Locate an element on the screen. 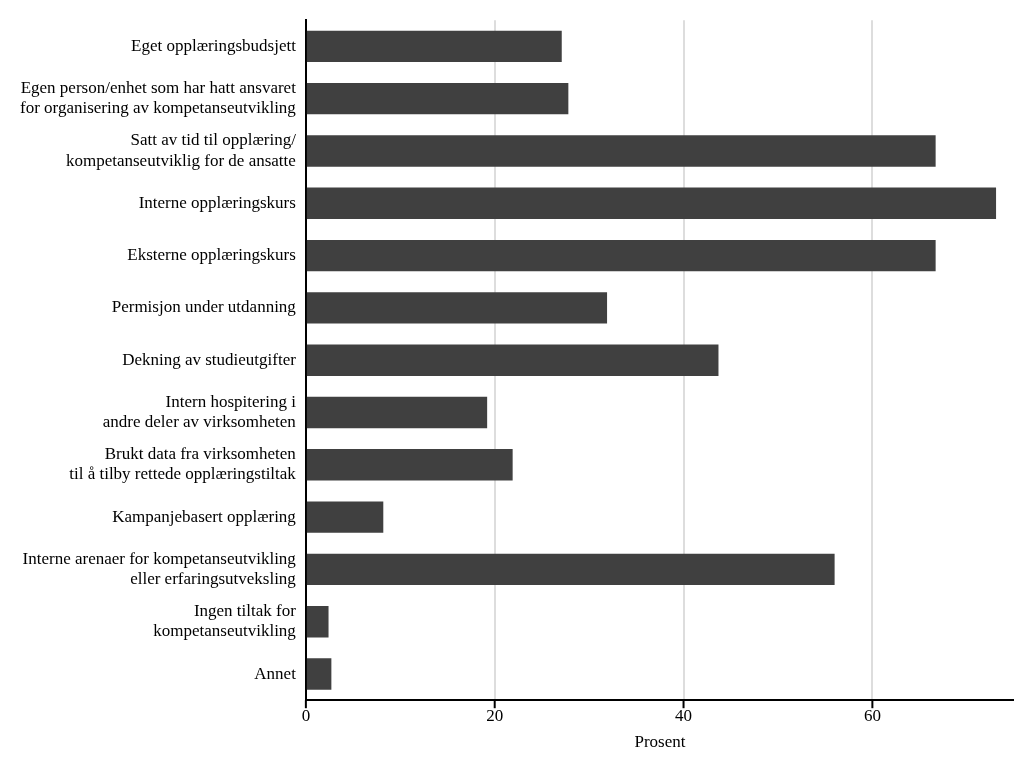  y-tick-label: Interne opplæringskurs is located at coordinates (217, 202).